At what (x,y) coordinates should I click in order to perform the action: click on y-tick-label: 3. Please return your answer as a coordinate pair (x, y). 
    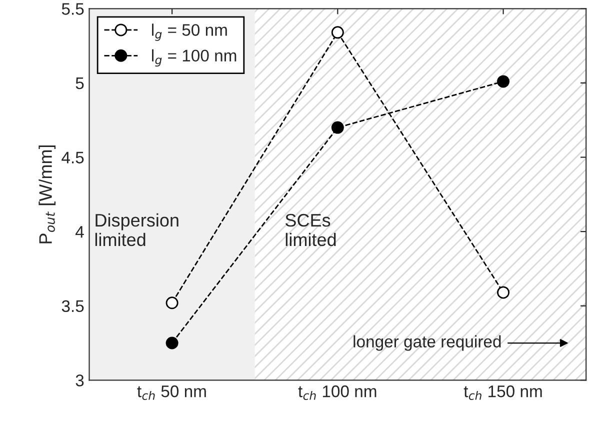
    Looking at the image, I should click on (80, 380).